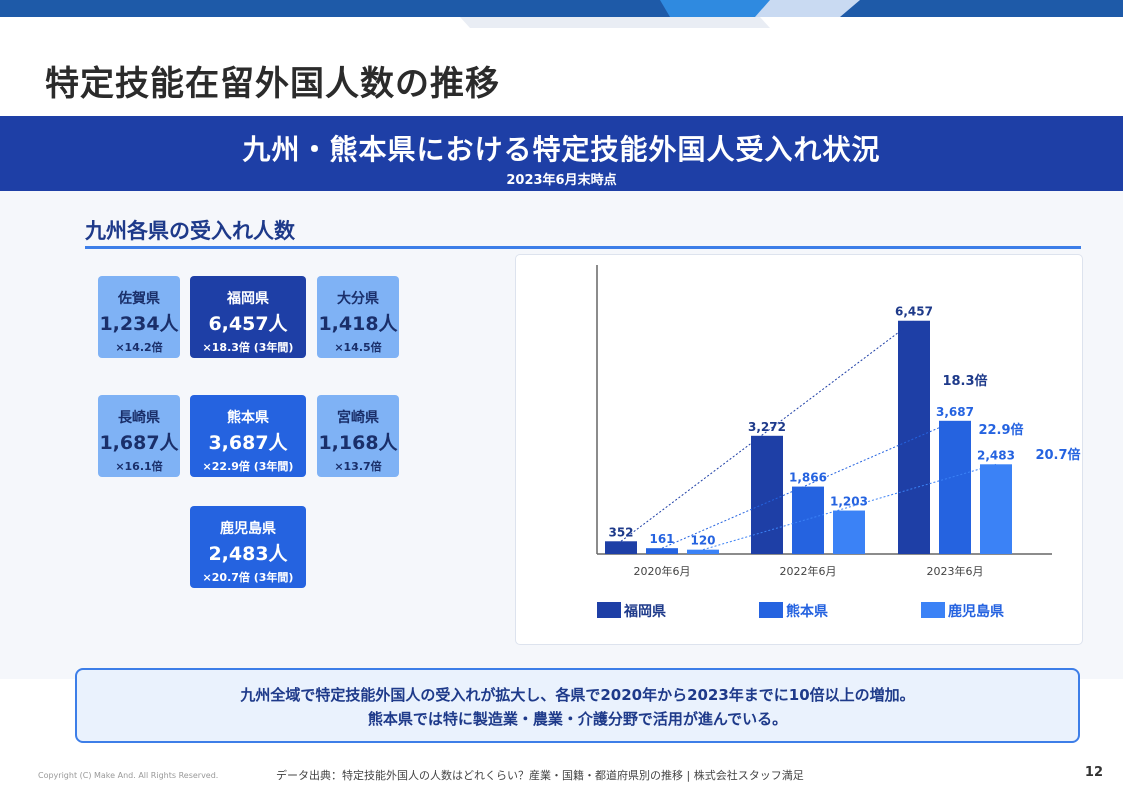  I want to click on data-label: 120, so click(702, 541).